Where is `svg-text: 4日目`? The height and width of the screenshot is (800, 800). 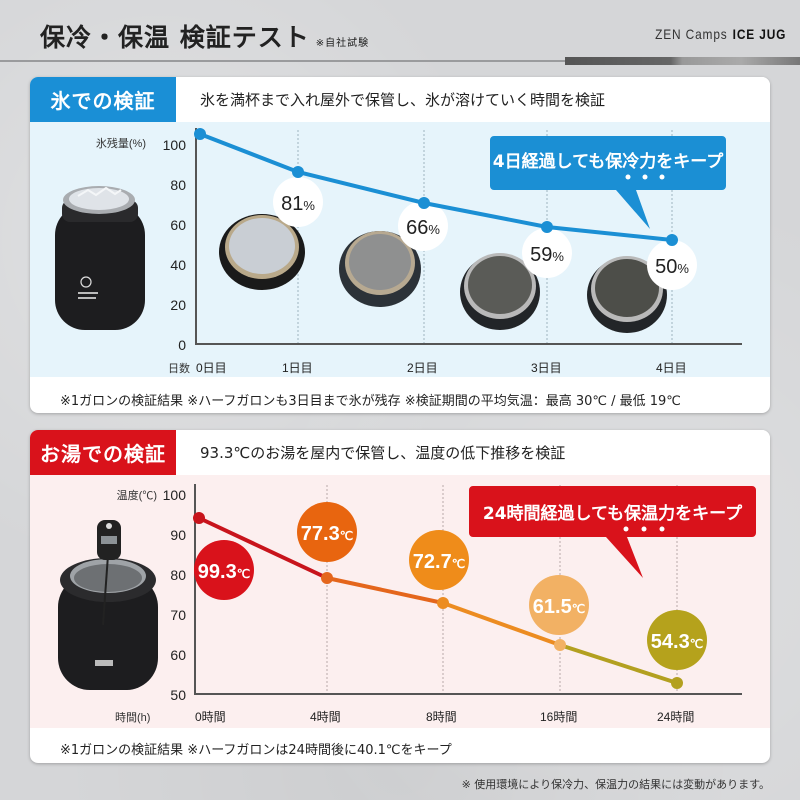 svg-text: 4日目 is located at coordinates (671, 368).